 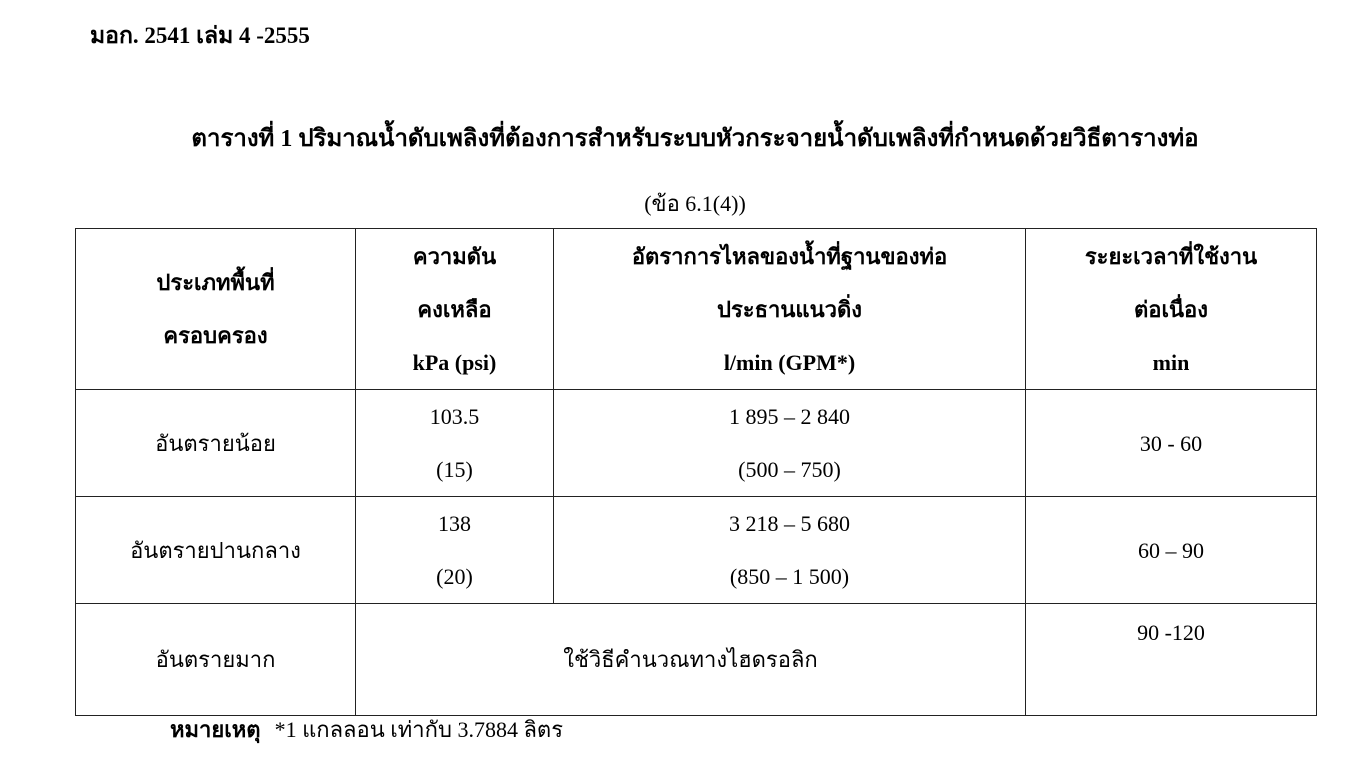 I want to click on occupancy-cell: อันตรายน้อย, so click(x=215, y=443).